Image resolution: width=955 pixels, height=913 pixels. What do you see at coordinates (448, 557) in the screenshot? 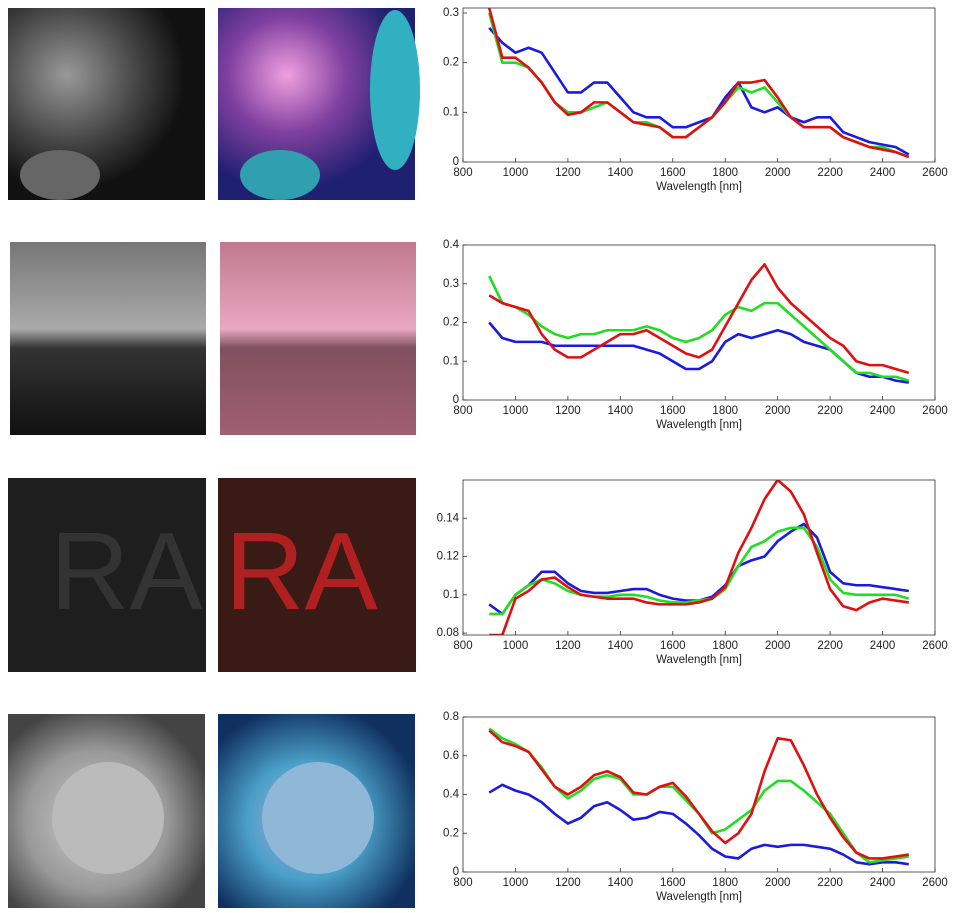
I see `y-tick-label: 0.12` at bounding box center [448, 557].